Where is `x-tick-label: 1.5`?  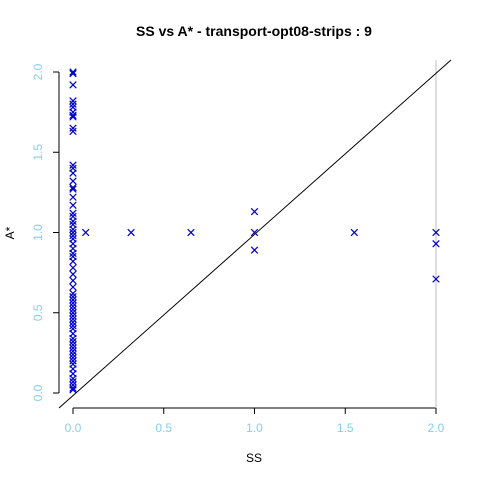
x-tick-label: 1.5 is located at coordinates (345, 428).